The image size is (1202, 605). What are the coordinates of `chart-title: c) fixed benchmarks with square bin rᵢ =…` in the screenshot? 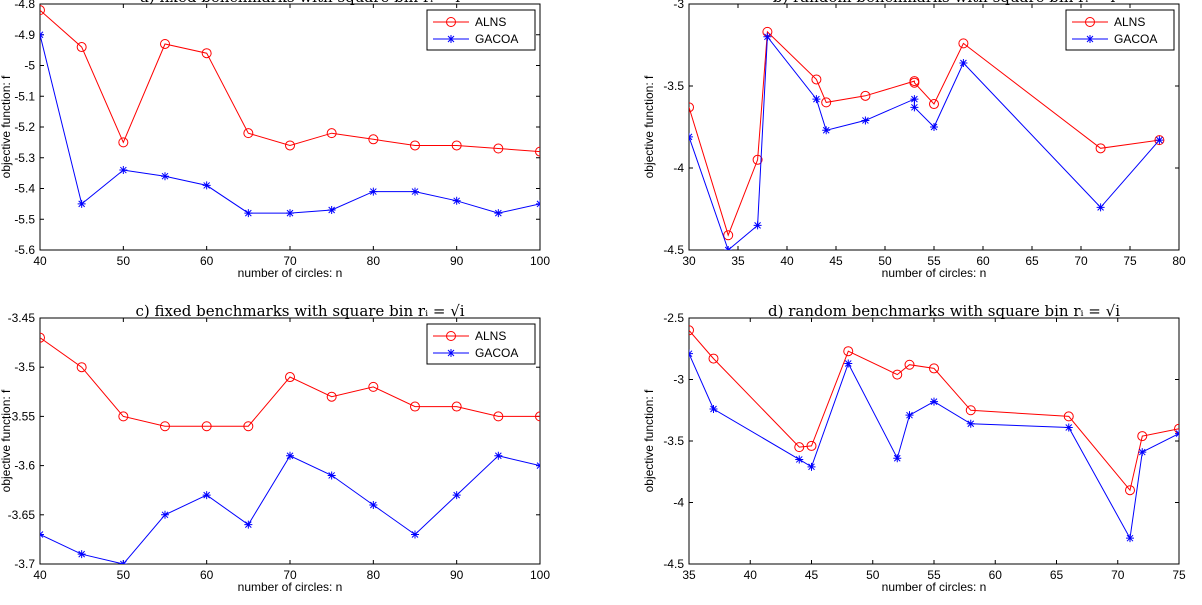 It's located at (299, 311).